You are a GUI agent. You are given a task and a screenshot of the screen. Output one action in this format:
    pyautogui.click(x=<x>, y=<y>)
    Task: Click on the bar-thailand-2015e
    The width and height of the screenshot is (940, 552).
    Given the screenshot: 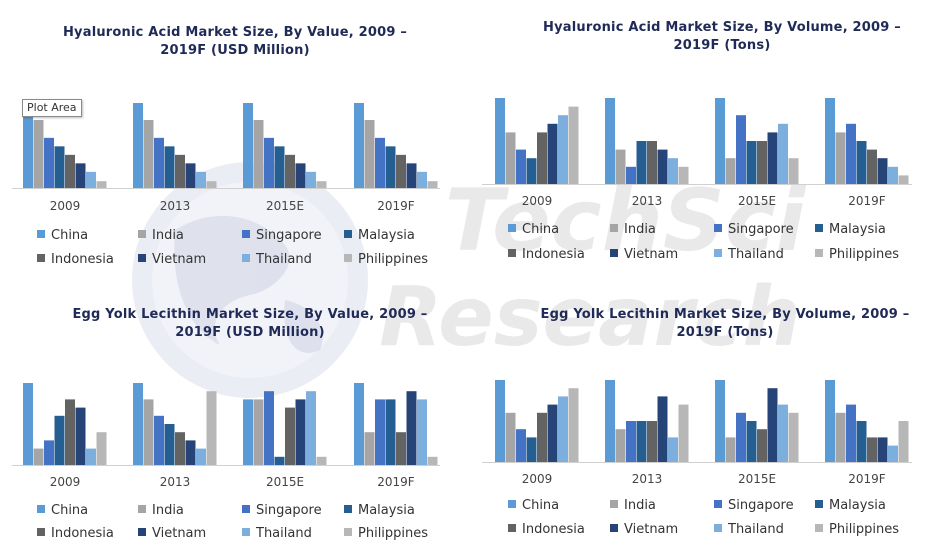 What is the action you would take?
    pyautogui.click(x=783, y=433)
    